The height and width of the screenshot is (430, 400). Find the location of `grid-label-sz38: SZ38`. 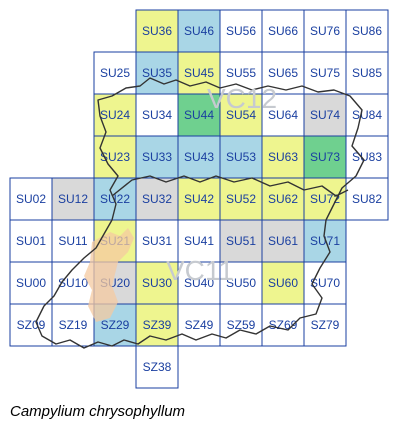

grid-label-sz38: SZ38 is located at coordinates (157, 367).